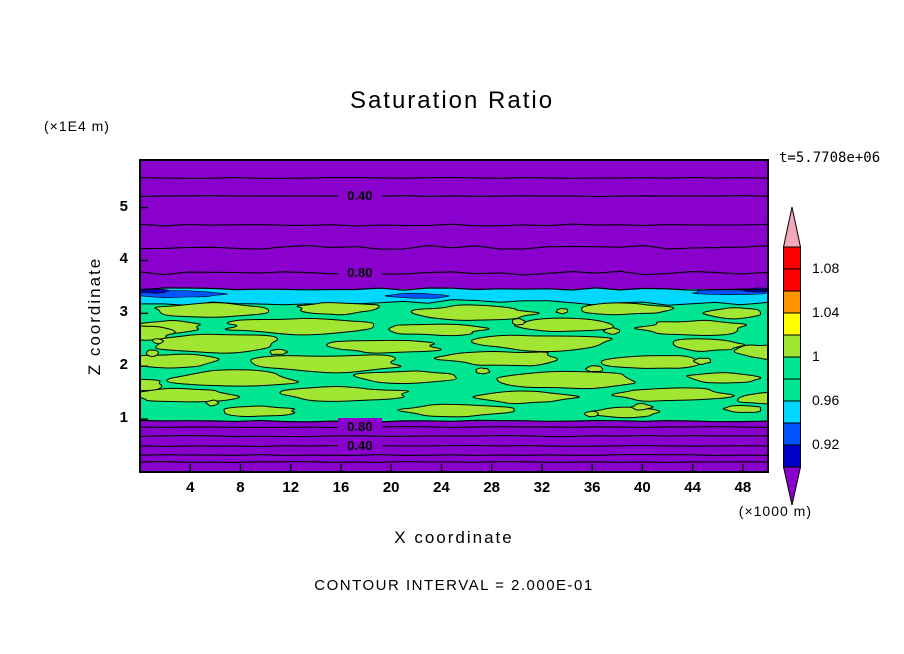 The width and height of the screenshot is (904, 654). What do you see at coordinates (77, 126) in the screenshot?
I see `y-axis-unit-label: (×1E4 m)` at bounding box center [77, 126].